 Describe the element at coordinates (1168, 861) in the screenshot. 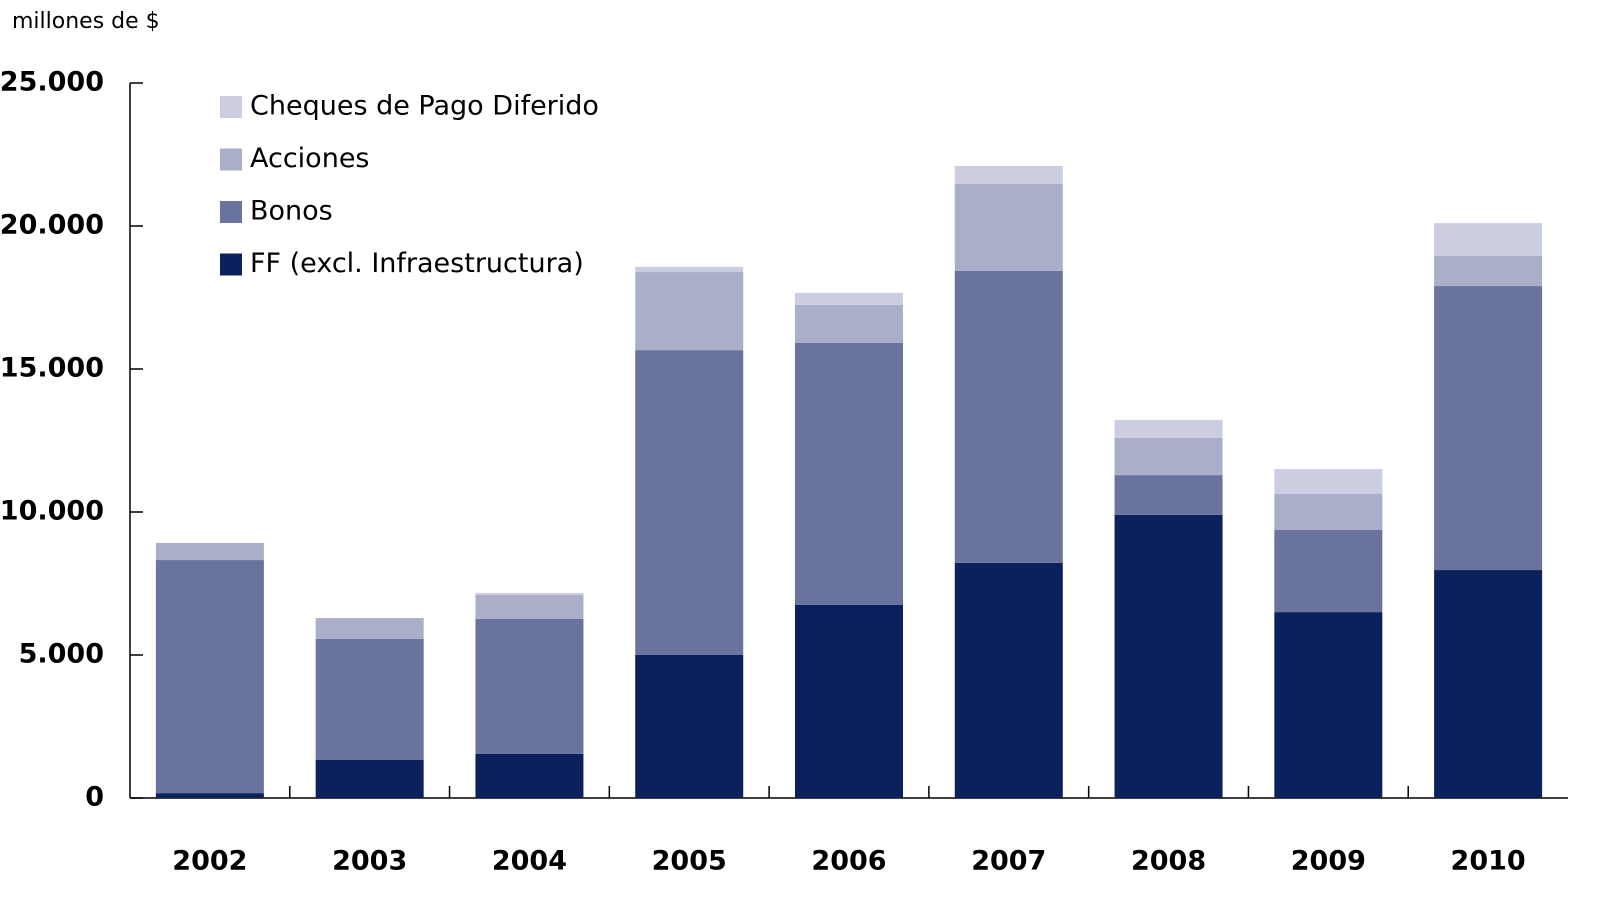

I see `x-tick-label: 2008` at that location.